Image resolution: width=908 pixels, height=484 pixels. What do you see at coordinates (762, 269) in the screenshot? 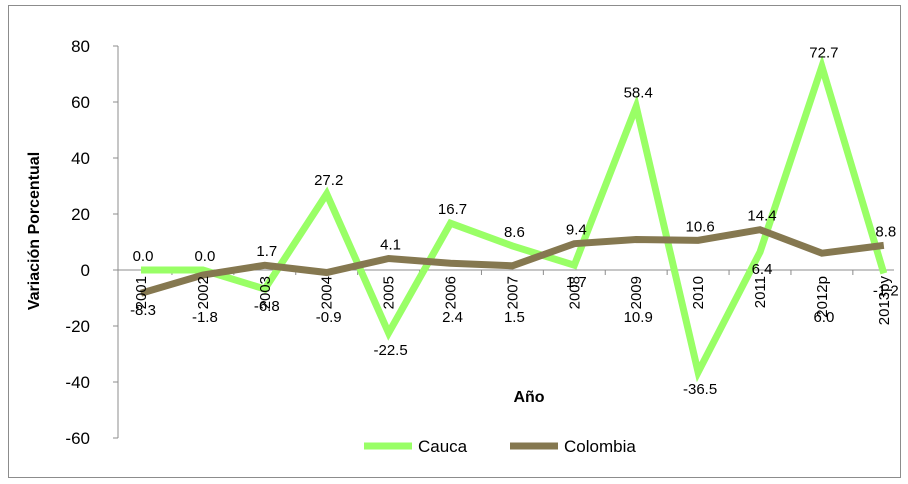
I see `data-label-cauca: 6.4` at bounding box center [762, 269].